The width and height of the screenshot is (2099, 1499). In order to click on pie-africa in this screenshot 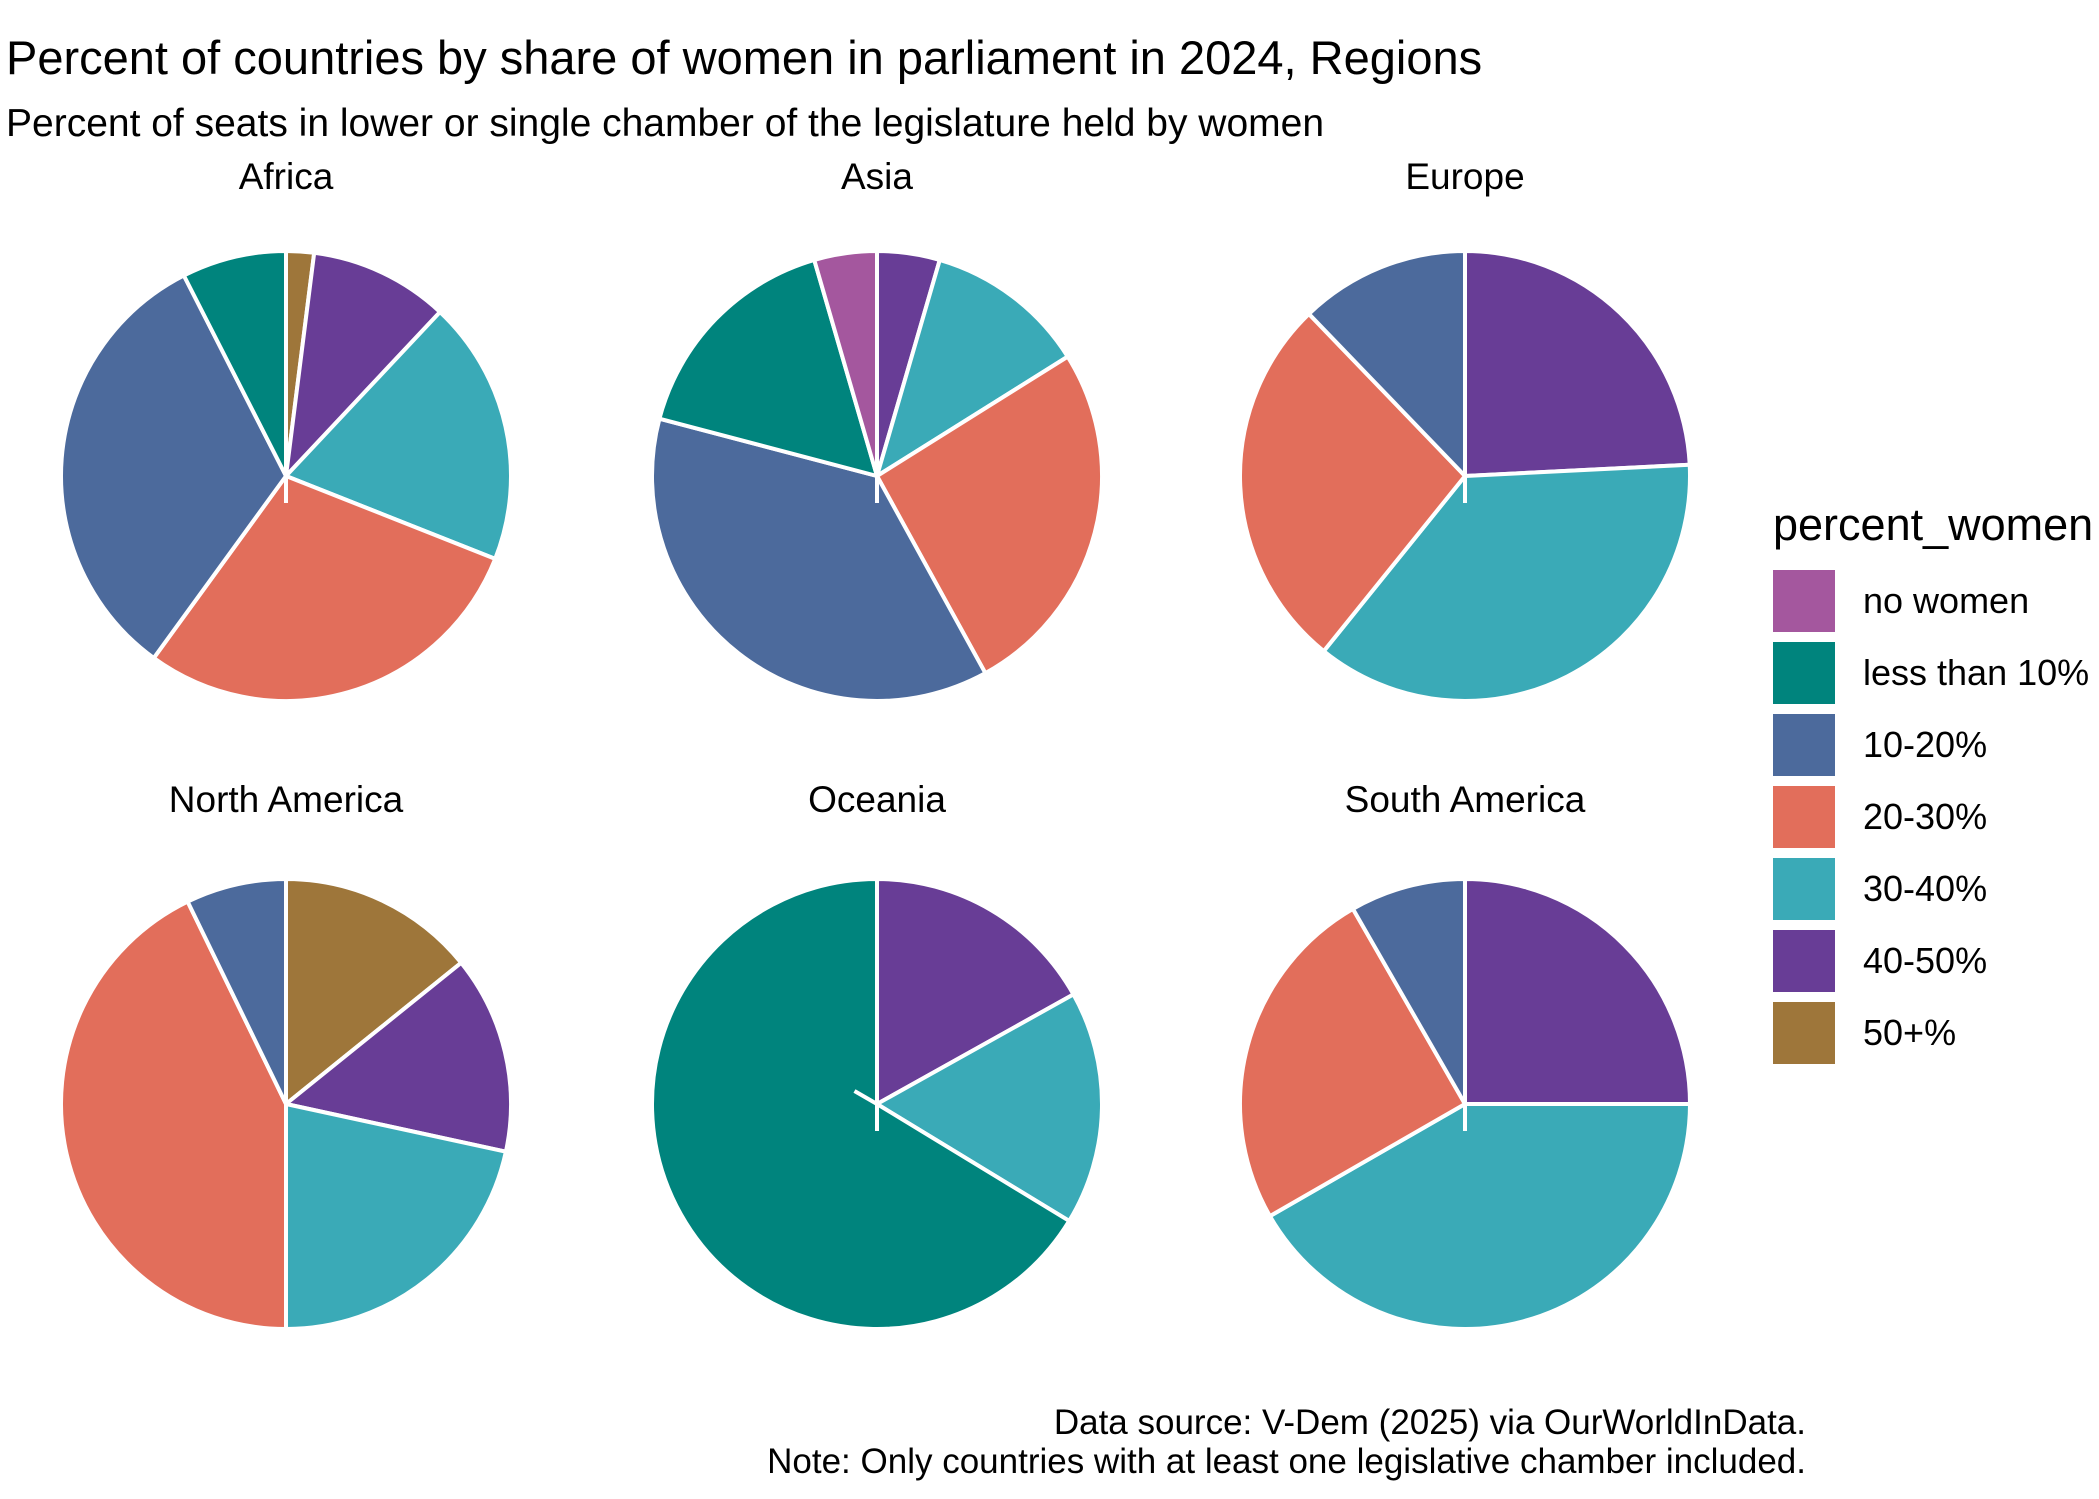, I will do `click(286, 476)`.